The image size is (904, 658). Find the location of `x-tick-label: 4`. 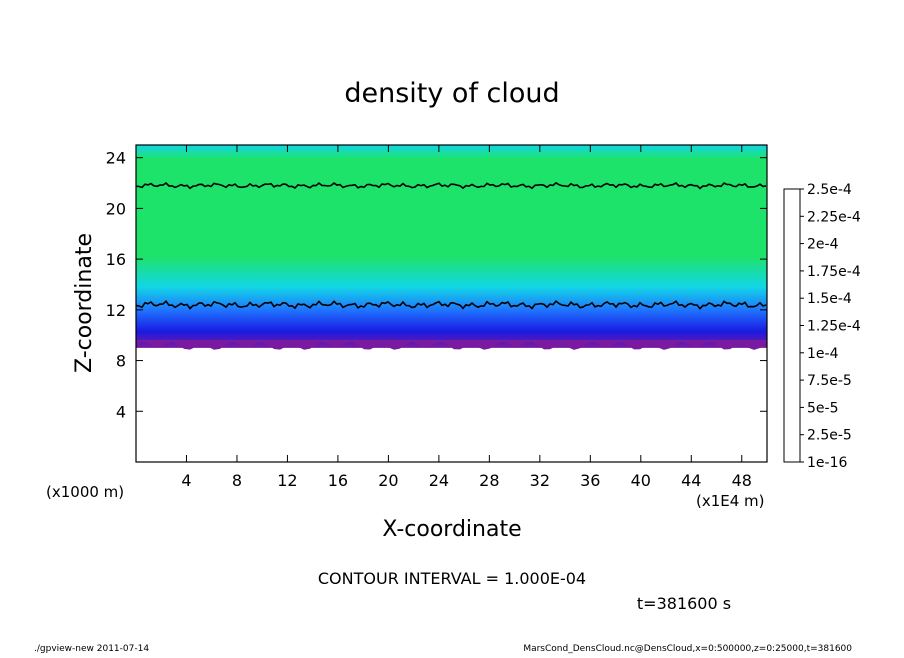

x-tick-label: 4 is located at coordinates (186, 480).